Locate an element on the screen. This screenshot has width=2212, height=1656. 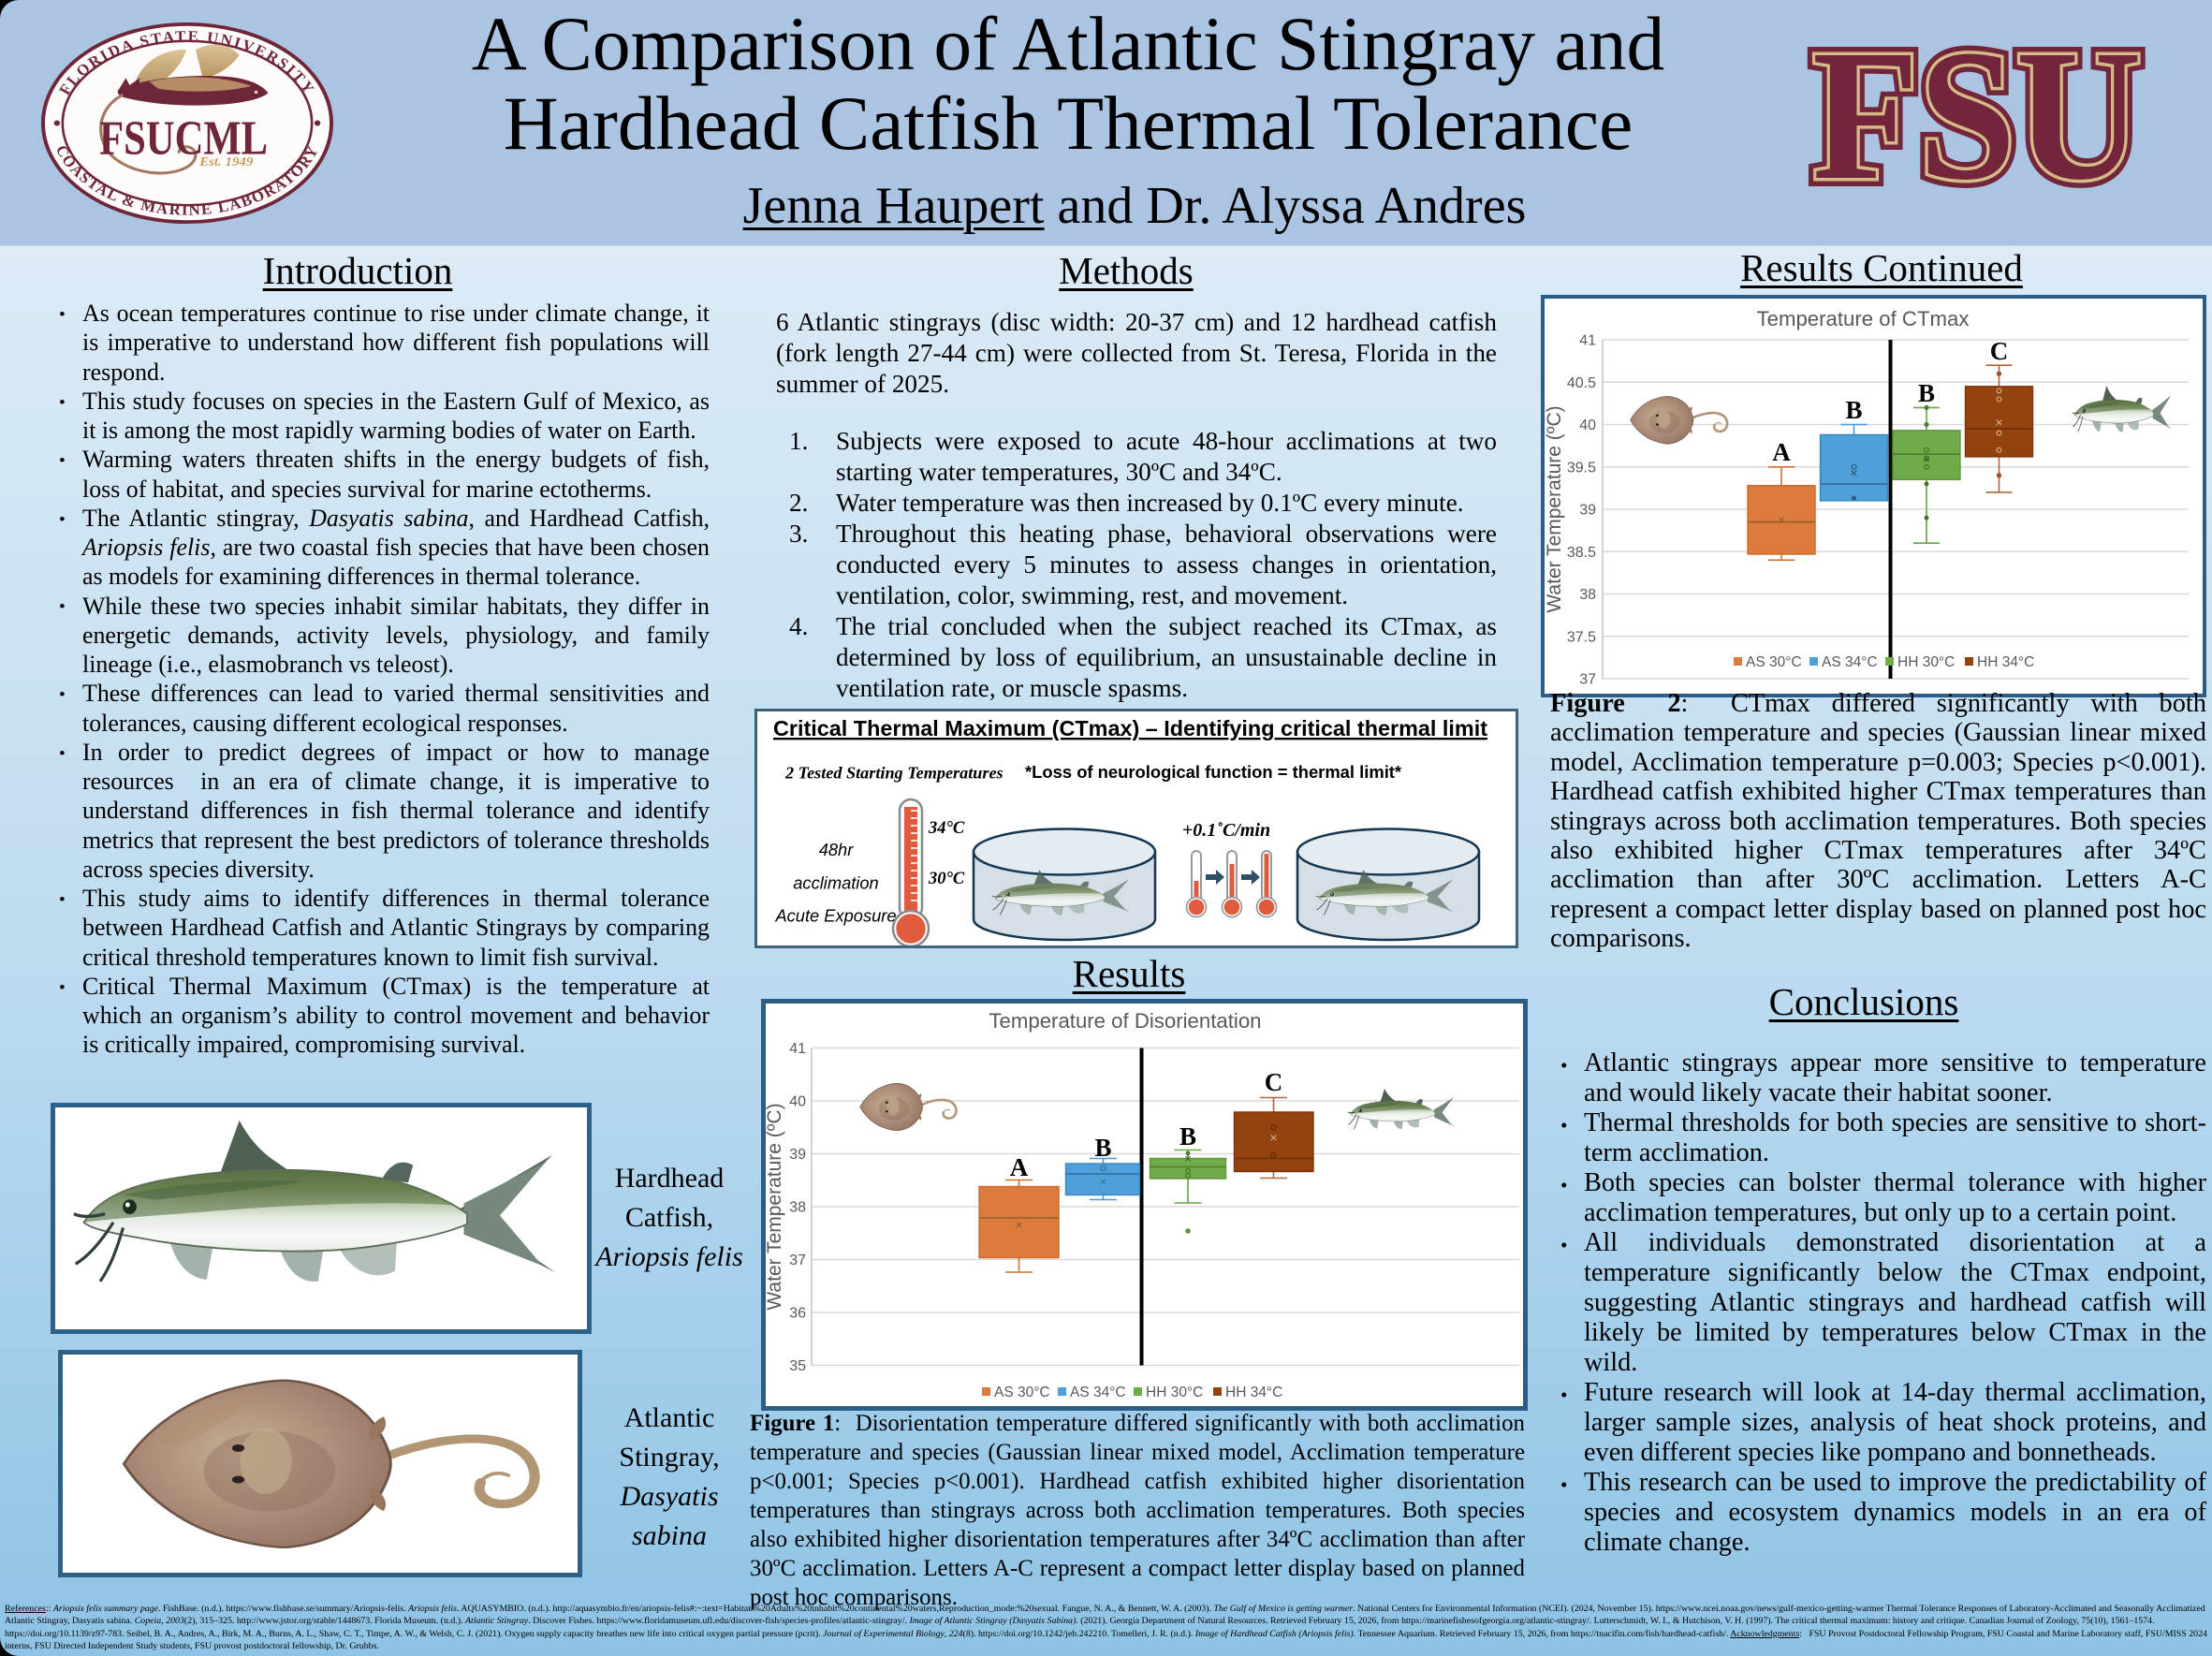
svg-text: 2 Tested Starting Temperatures is located at coordinates (893, 773).